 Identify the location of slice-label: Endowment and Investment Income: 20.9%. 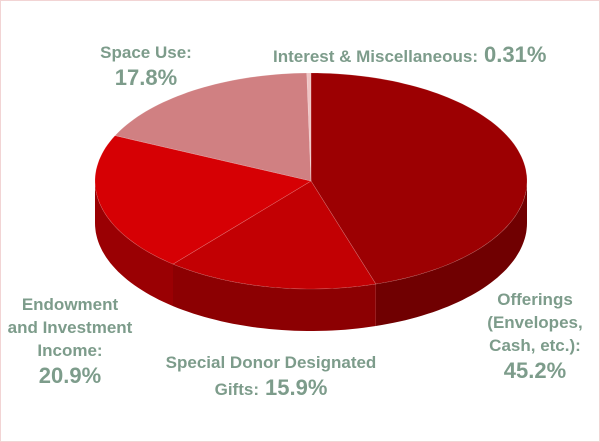
(70, 341).